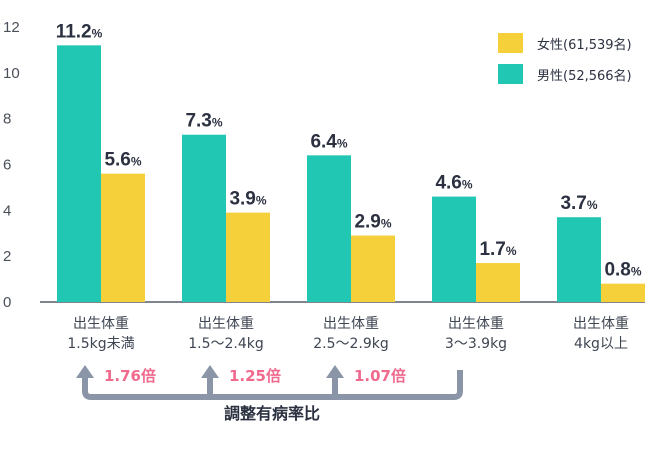 The image size is (651, 470). I want to click on ratio-bracket: 1.76倍 1.25倍 1.07倍 調整有病率比, so click(269, 394).